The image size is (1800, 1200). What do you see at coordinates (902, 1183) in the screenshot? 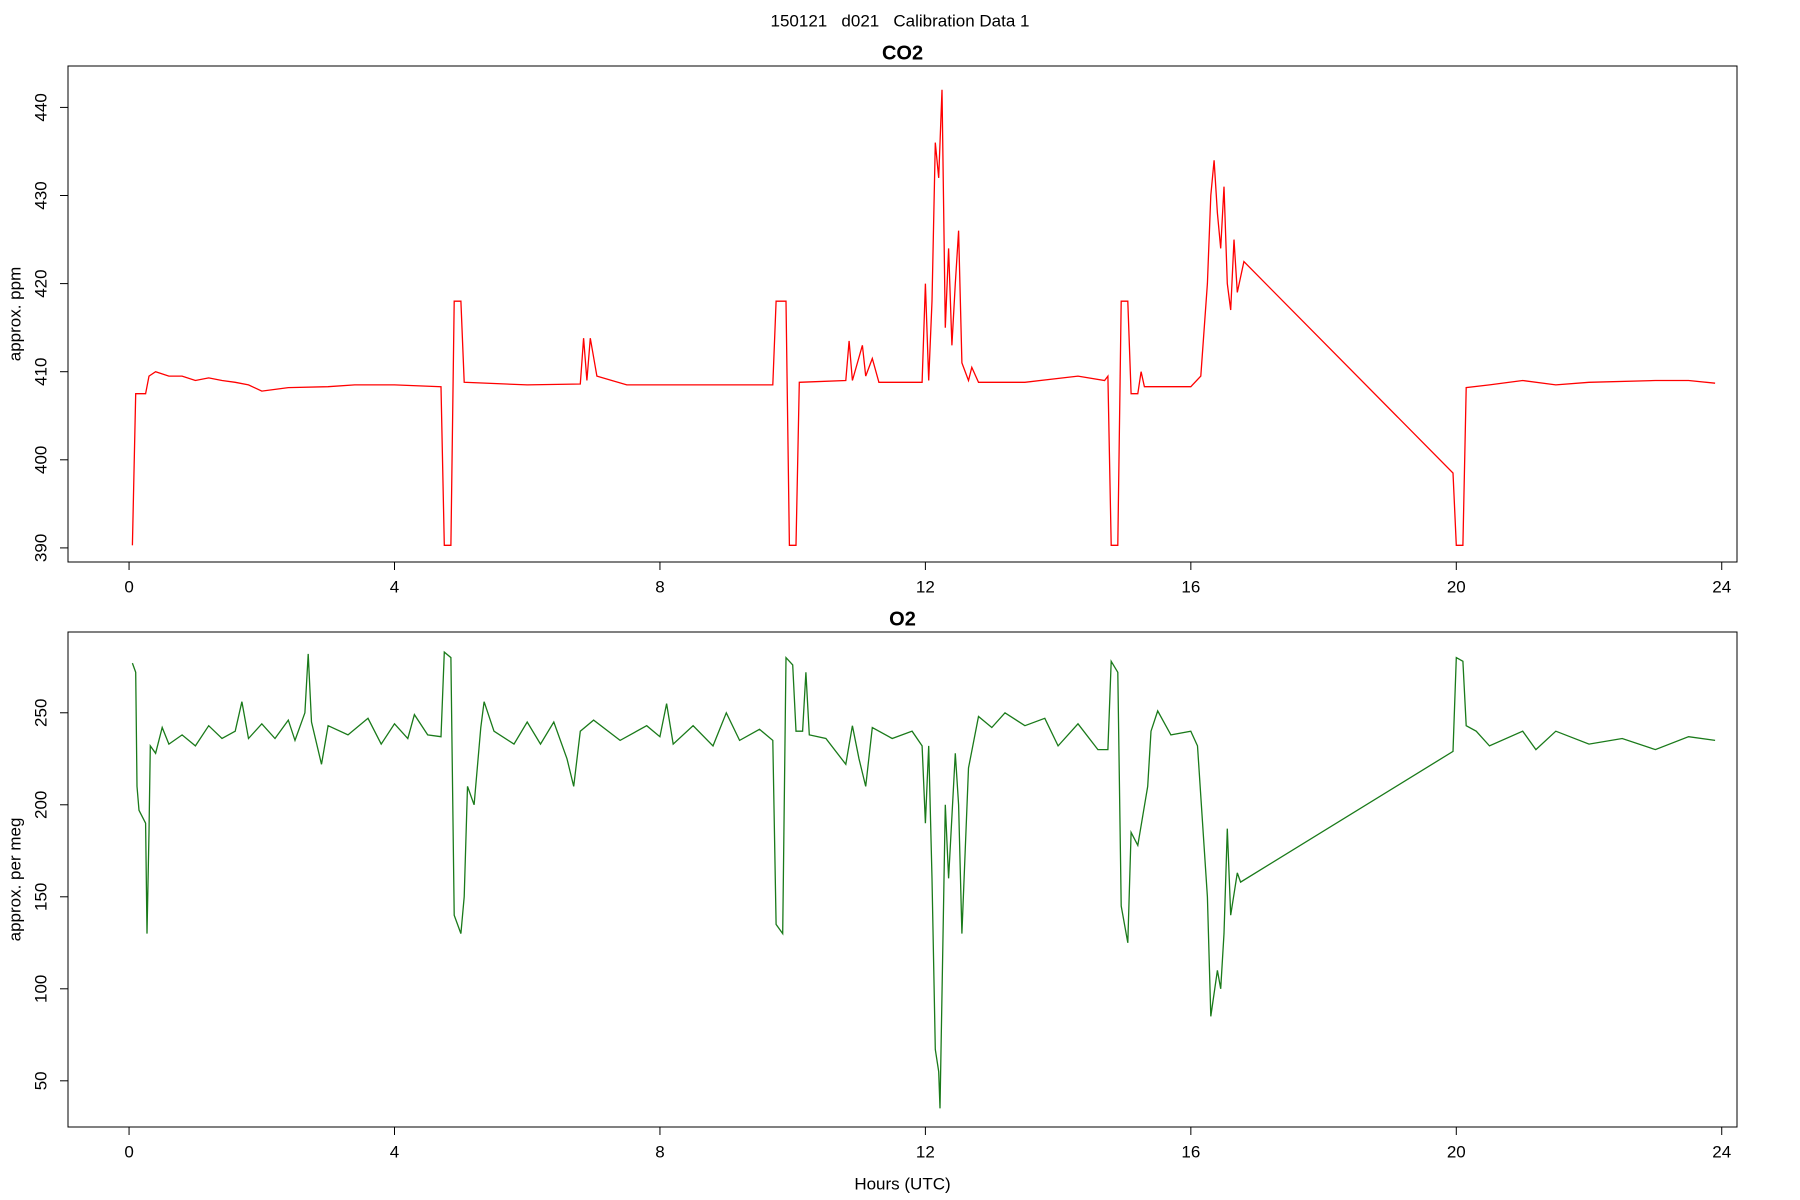
I see `x-axis-label: Hours (UTC)` at bounding box center [902, 1183].